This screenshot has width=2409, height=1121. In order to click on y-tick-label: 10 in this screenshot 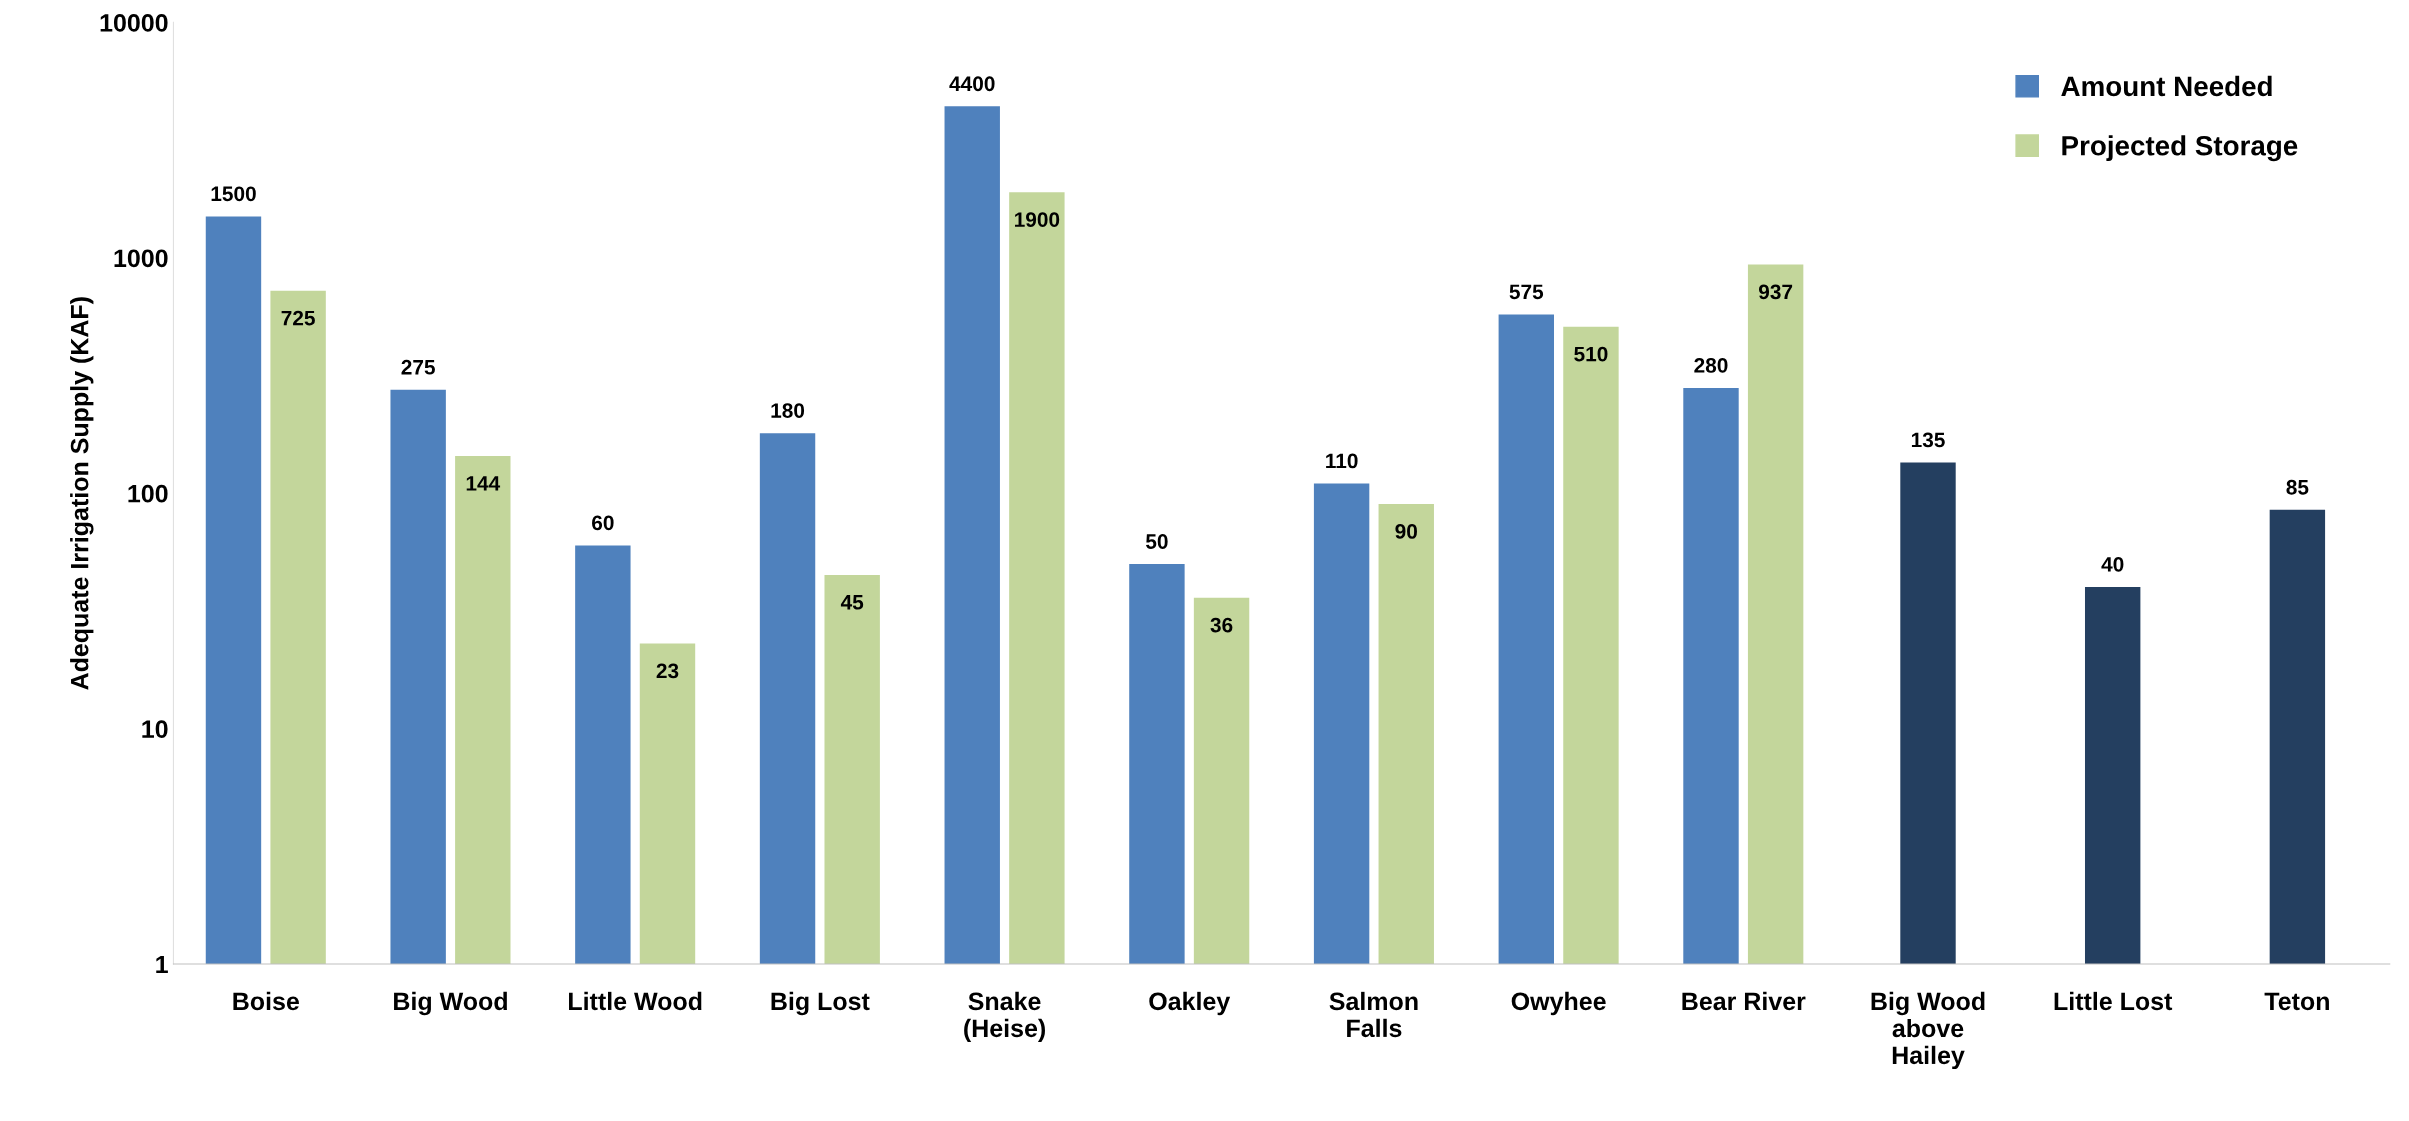, I will do `click(155, 729)`.